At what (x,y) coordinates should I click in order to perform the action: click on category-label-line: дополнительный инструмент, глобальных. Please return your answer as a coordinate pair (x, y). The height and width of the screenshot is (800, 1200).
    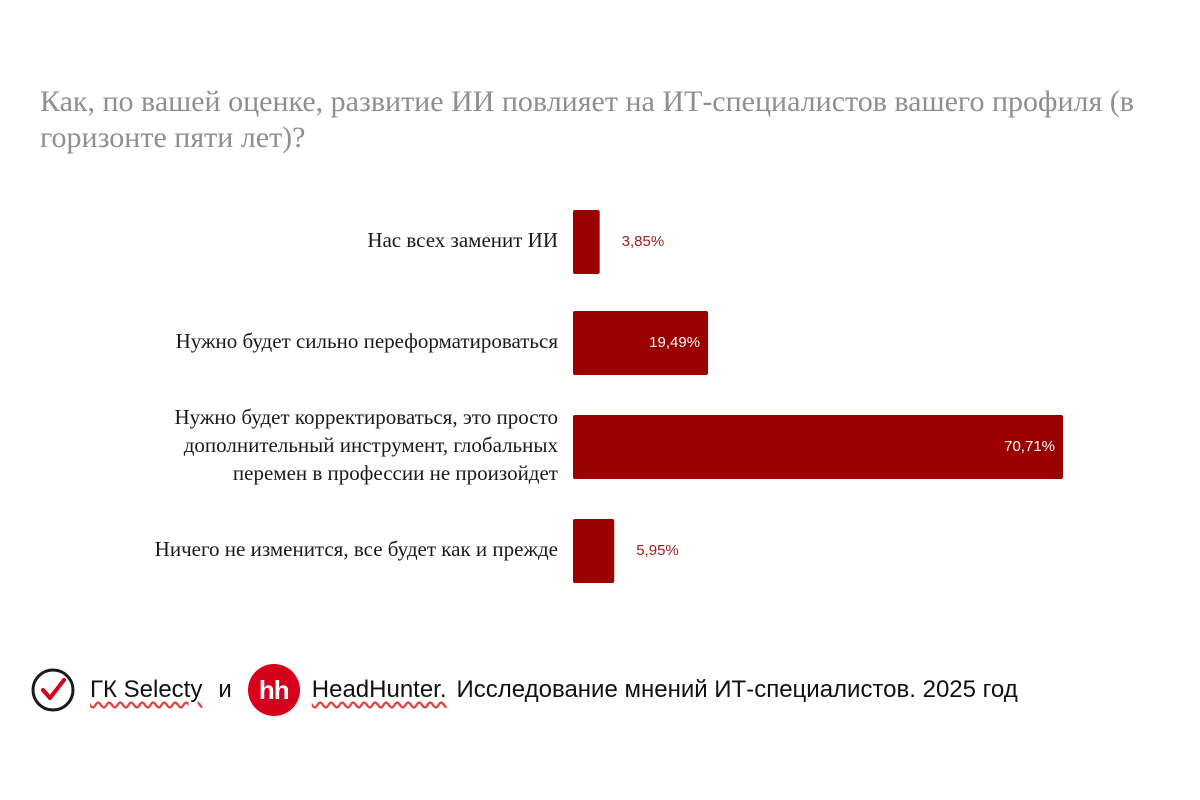
    Looking at the image, I should click on (371, 445).